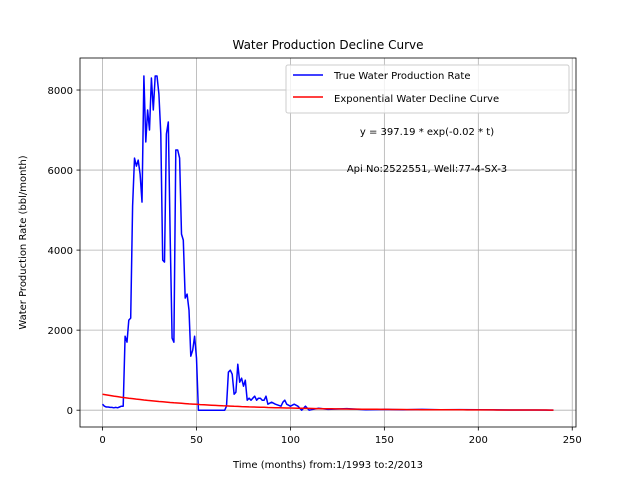 The height and width of the screenshot is (480, 640). I want to click on y-tick-label: 8000, so click(60, 91).